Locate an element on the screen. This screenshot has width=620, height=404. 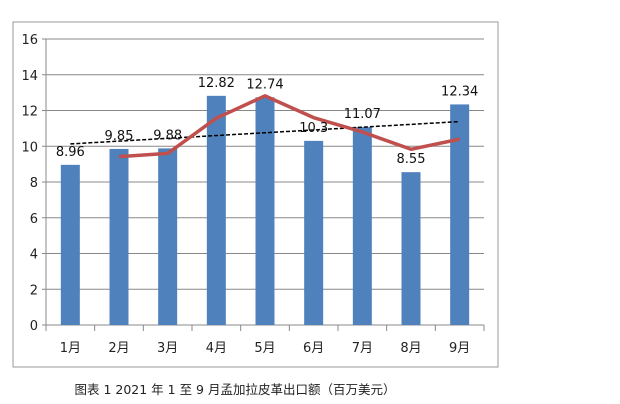
x-tick-label: 4月 is located at coordinates (216, 348).